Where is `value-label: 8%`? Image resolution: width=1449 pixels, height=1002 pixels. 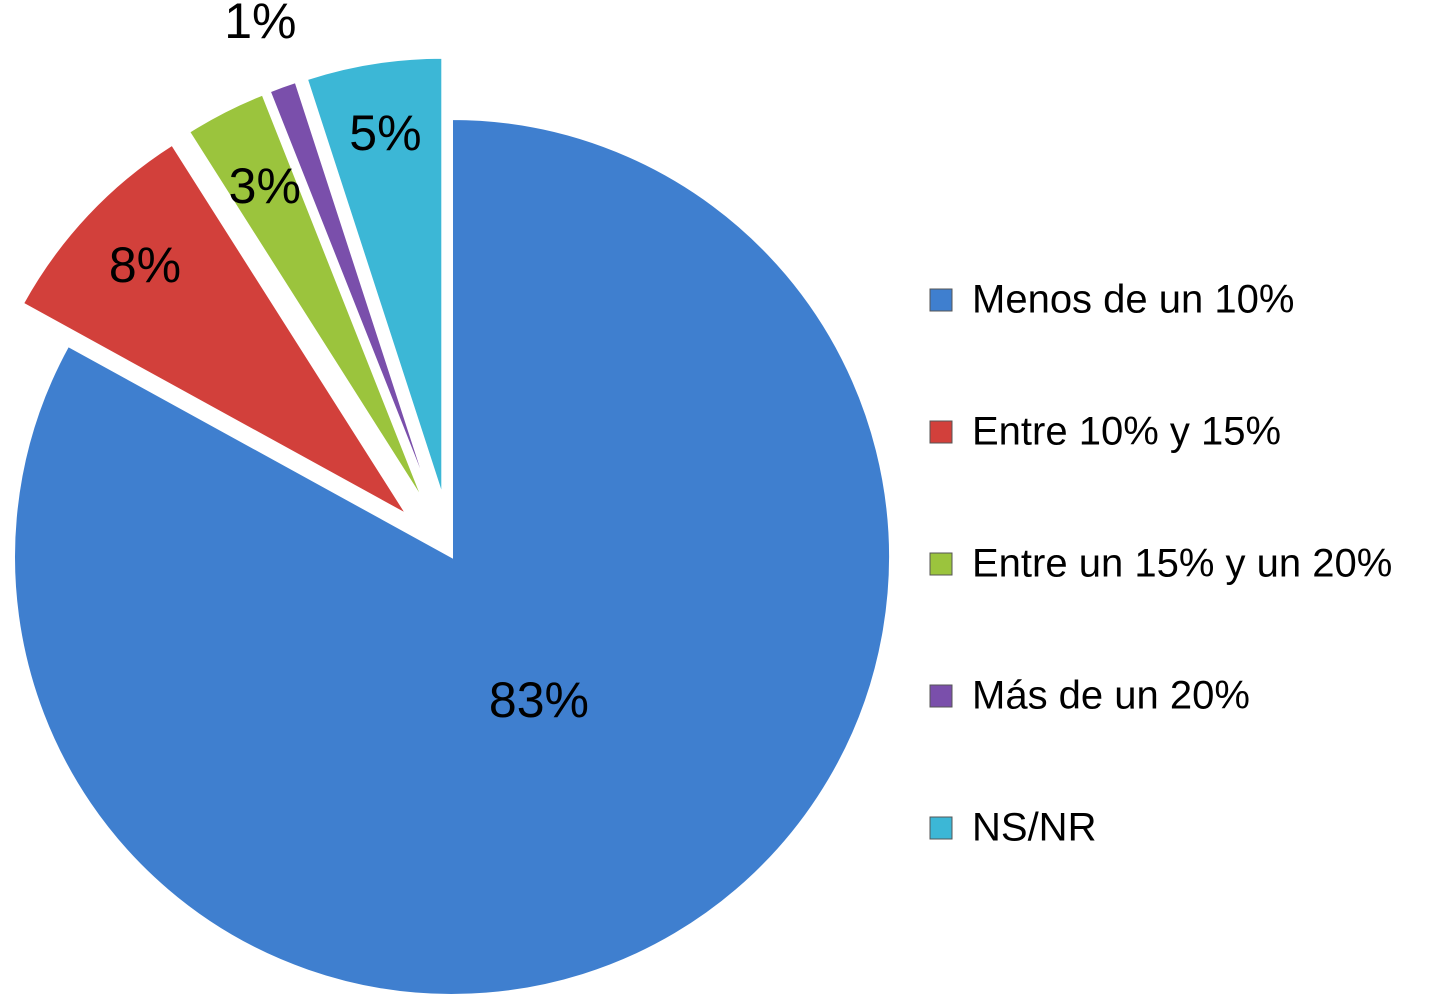 value-label: 8% is located at coordinates (145, 265).